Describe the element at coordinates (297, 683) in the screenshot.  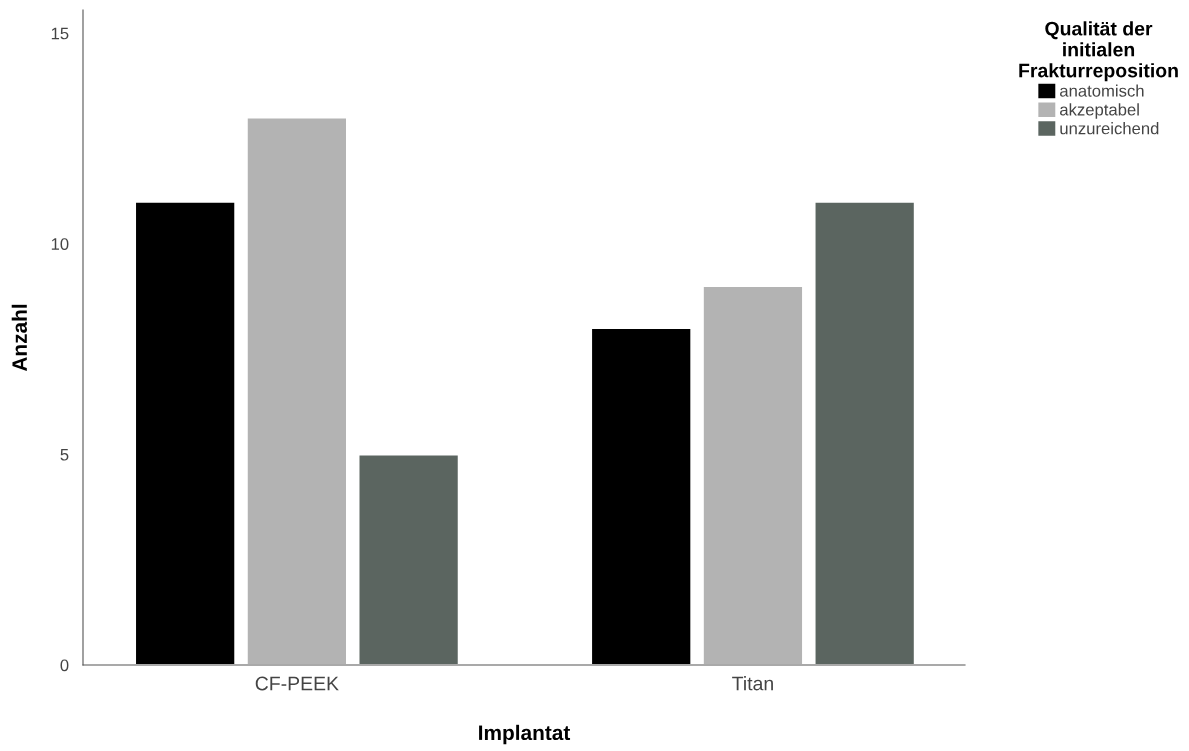
I see `x-tick-label: CF-PEEK` at that location.